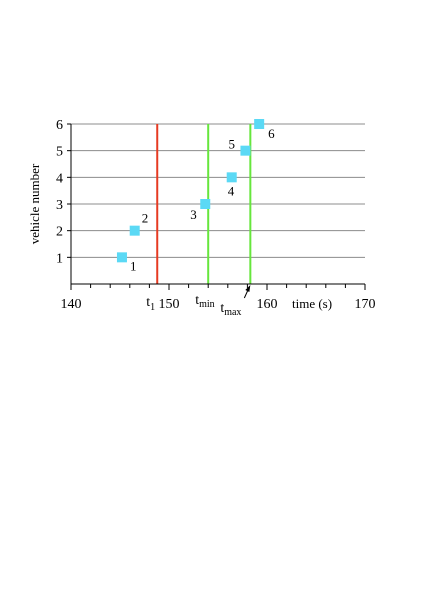 The height and width of the screenshot is (616, 436). Describe the element at coordinates (59, 232) in the screenshot. I see `y-tick-label-2: 2` at that location.